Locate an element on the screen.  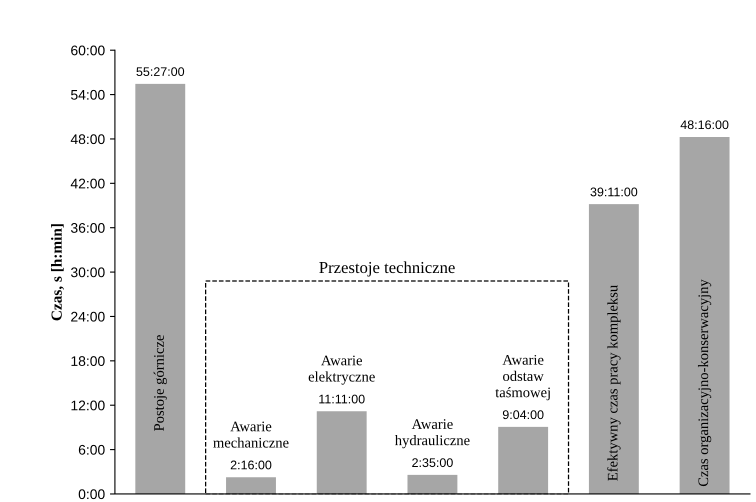
x-tick-label: Awarie elektryczne is located at coordinates (341, 370).